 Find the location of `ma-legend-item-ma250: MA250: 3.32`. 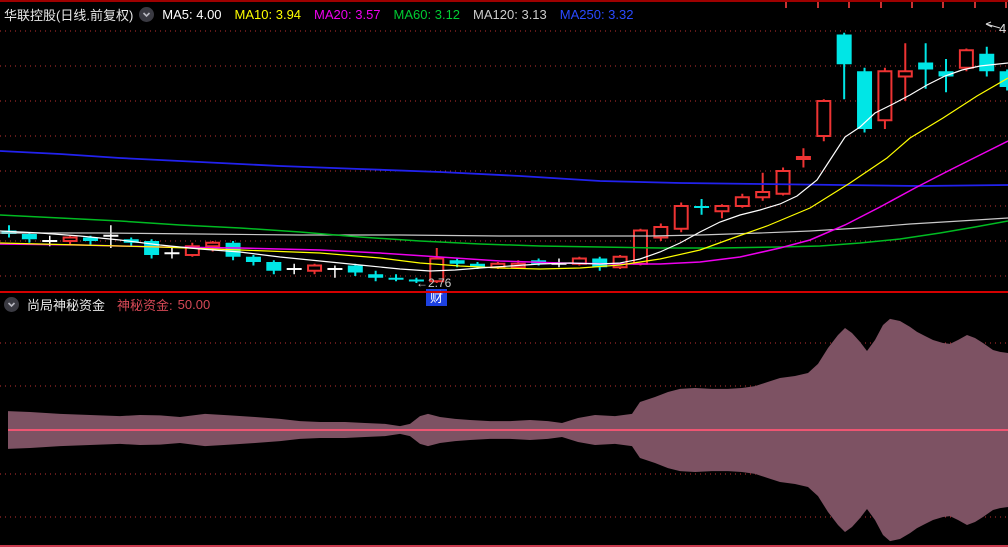

ma-legend-item-ma250: MA250: 3.32 is located at coordinates (596, 14).